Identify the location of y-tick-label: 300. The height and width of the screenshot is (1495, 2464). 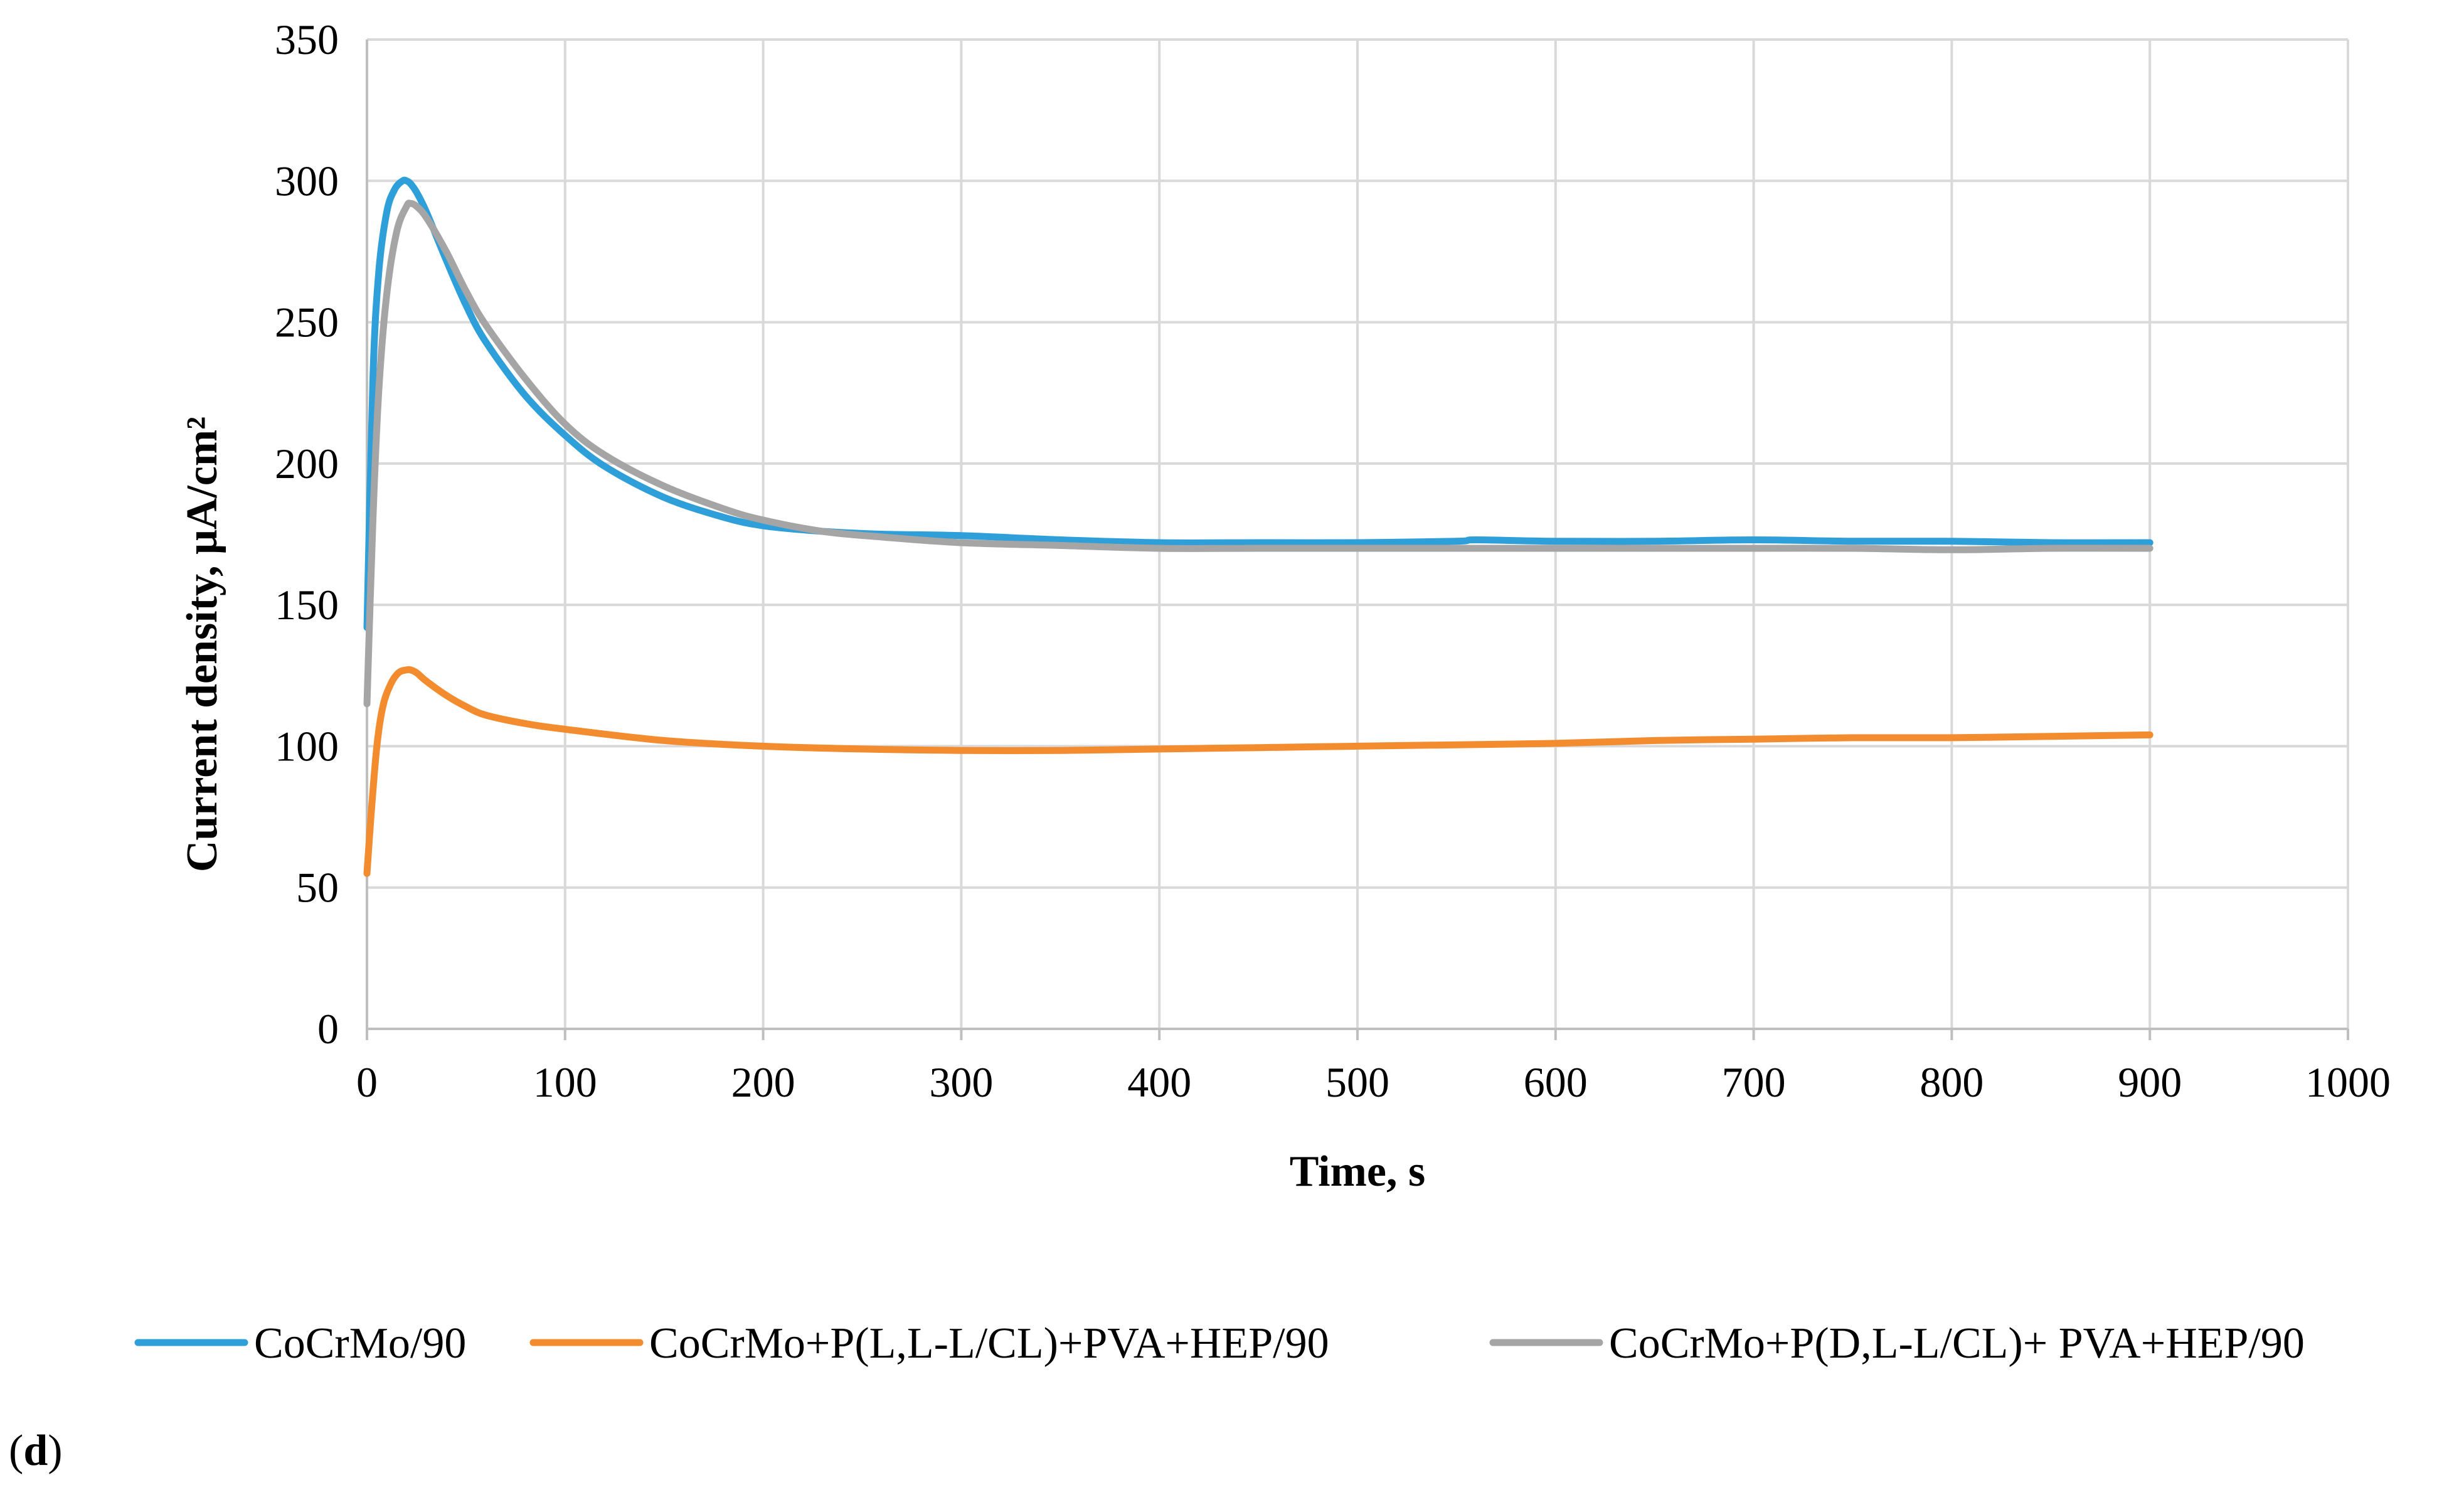
(307, 181).